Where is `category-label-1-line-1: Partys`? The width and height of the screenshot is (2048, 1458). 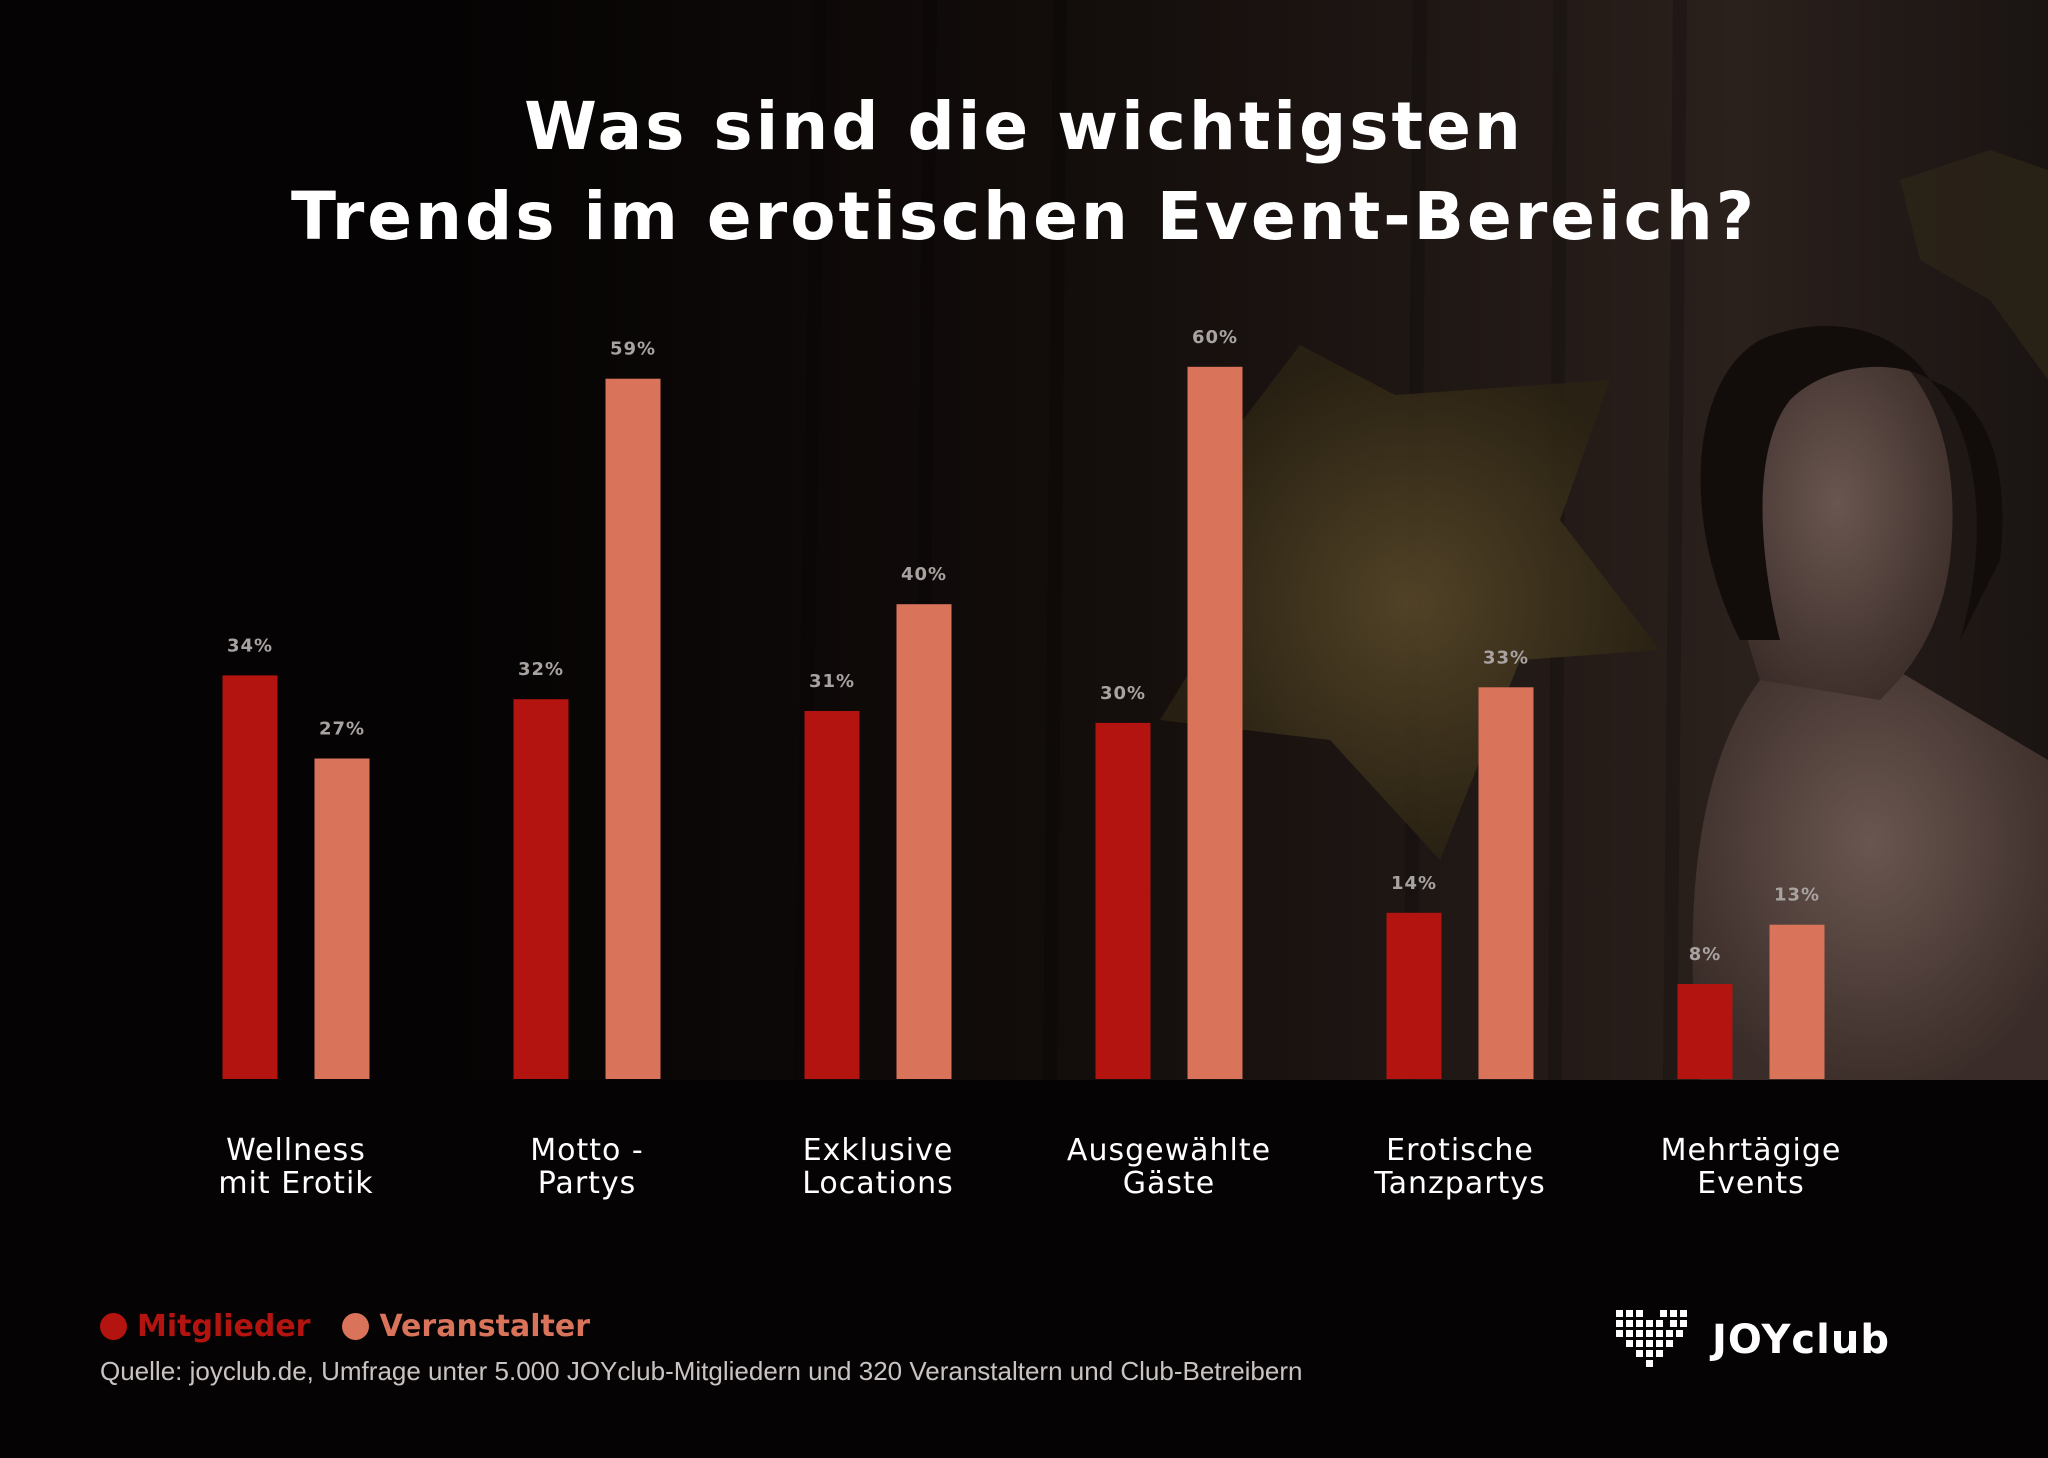
category-label-1-line-1: Partys is located at coordinates (587, 1183).